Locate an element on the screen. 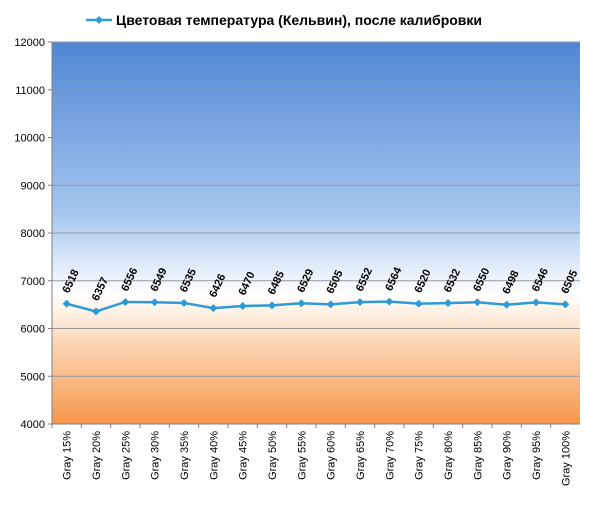 The height and width of the screenshot is (518, 600). y-tick-label: 7000 is located at coordinates (33, 282).